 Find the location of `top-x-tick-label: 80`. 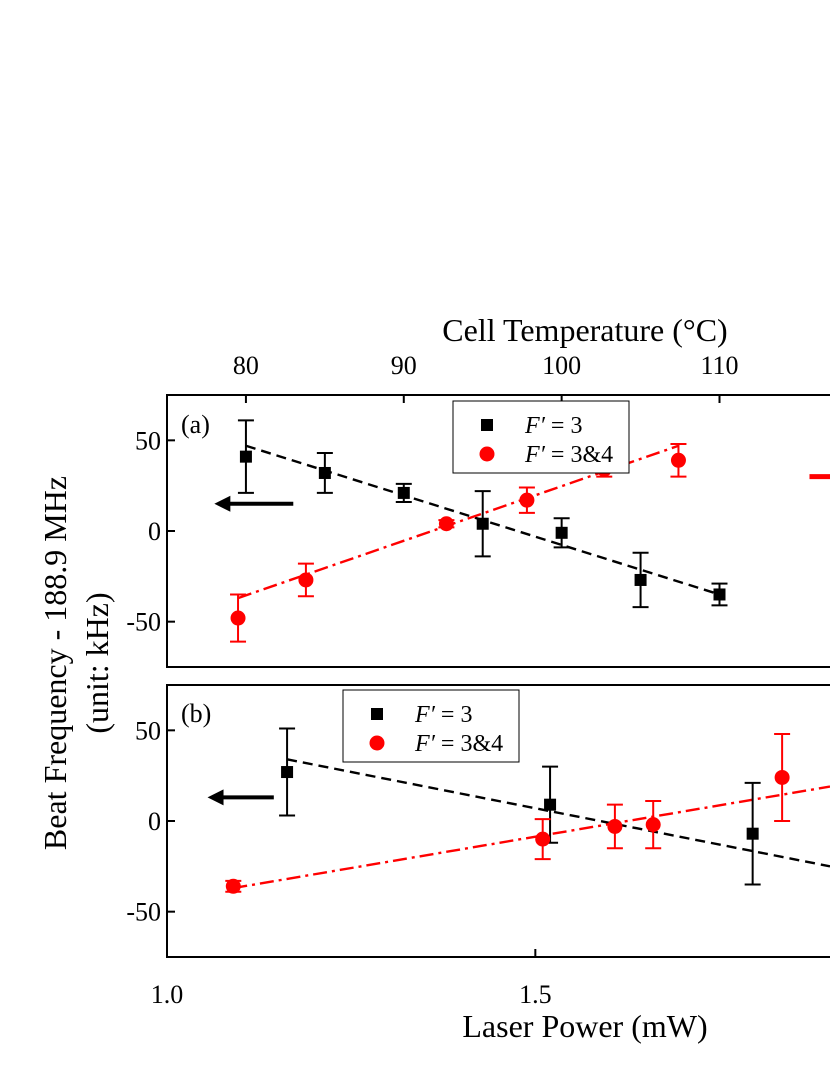

top-x-tick-label: 80 is located at coordinates (246, 365).